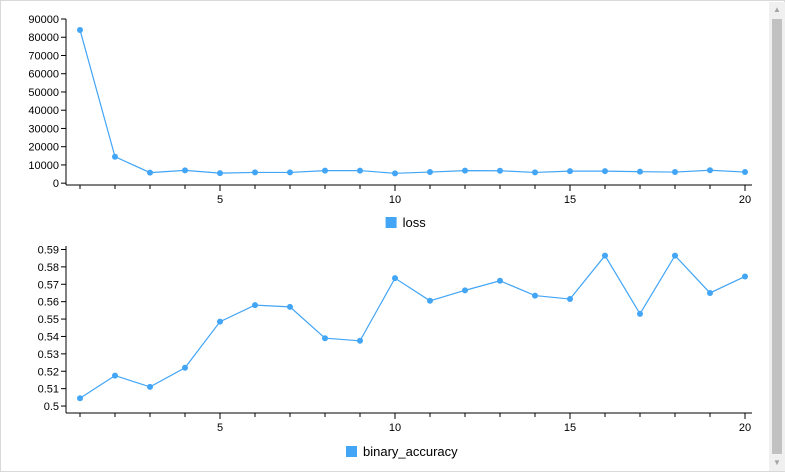 The width and height of the screenshot is (785, 473). I want to click on scroll-thumb, so click(777, 236).